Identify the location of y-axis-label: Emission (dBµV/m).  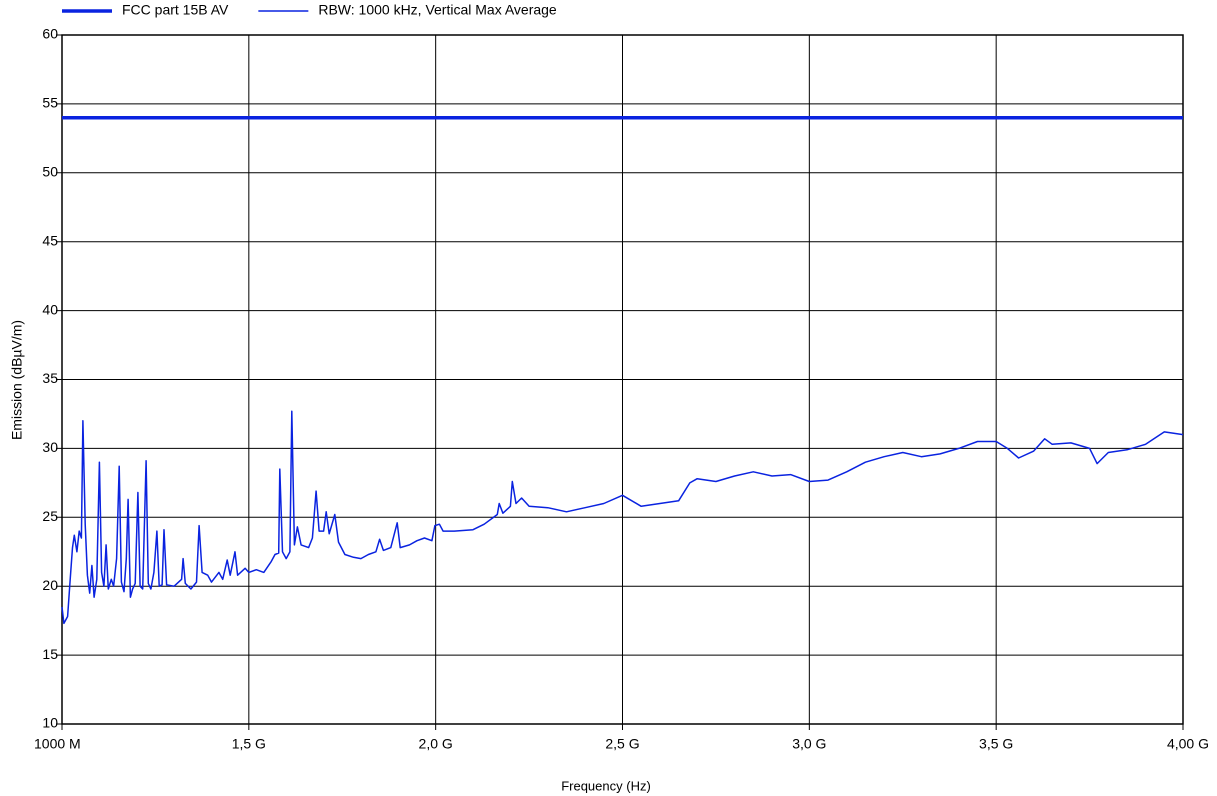
(17, 380).